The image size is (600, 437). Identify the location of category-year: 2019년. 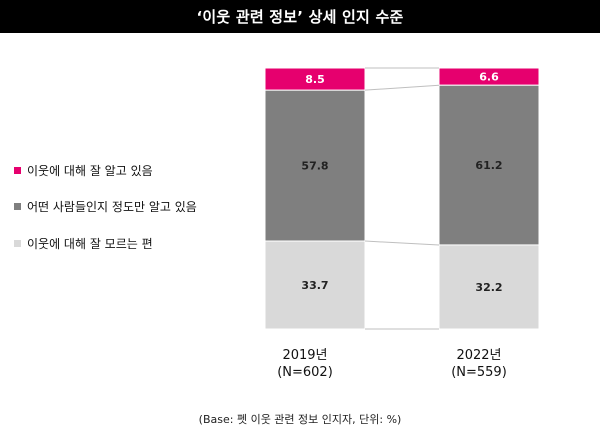
(305, 355).